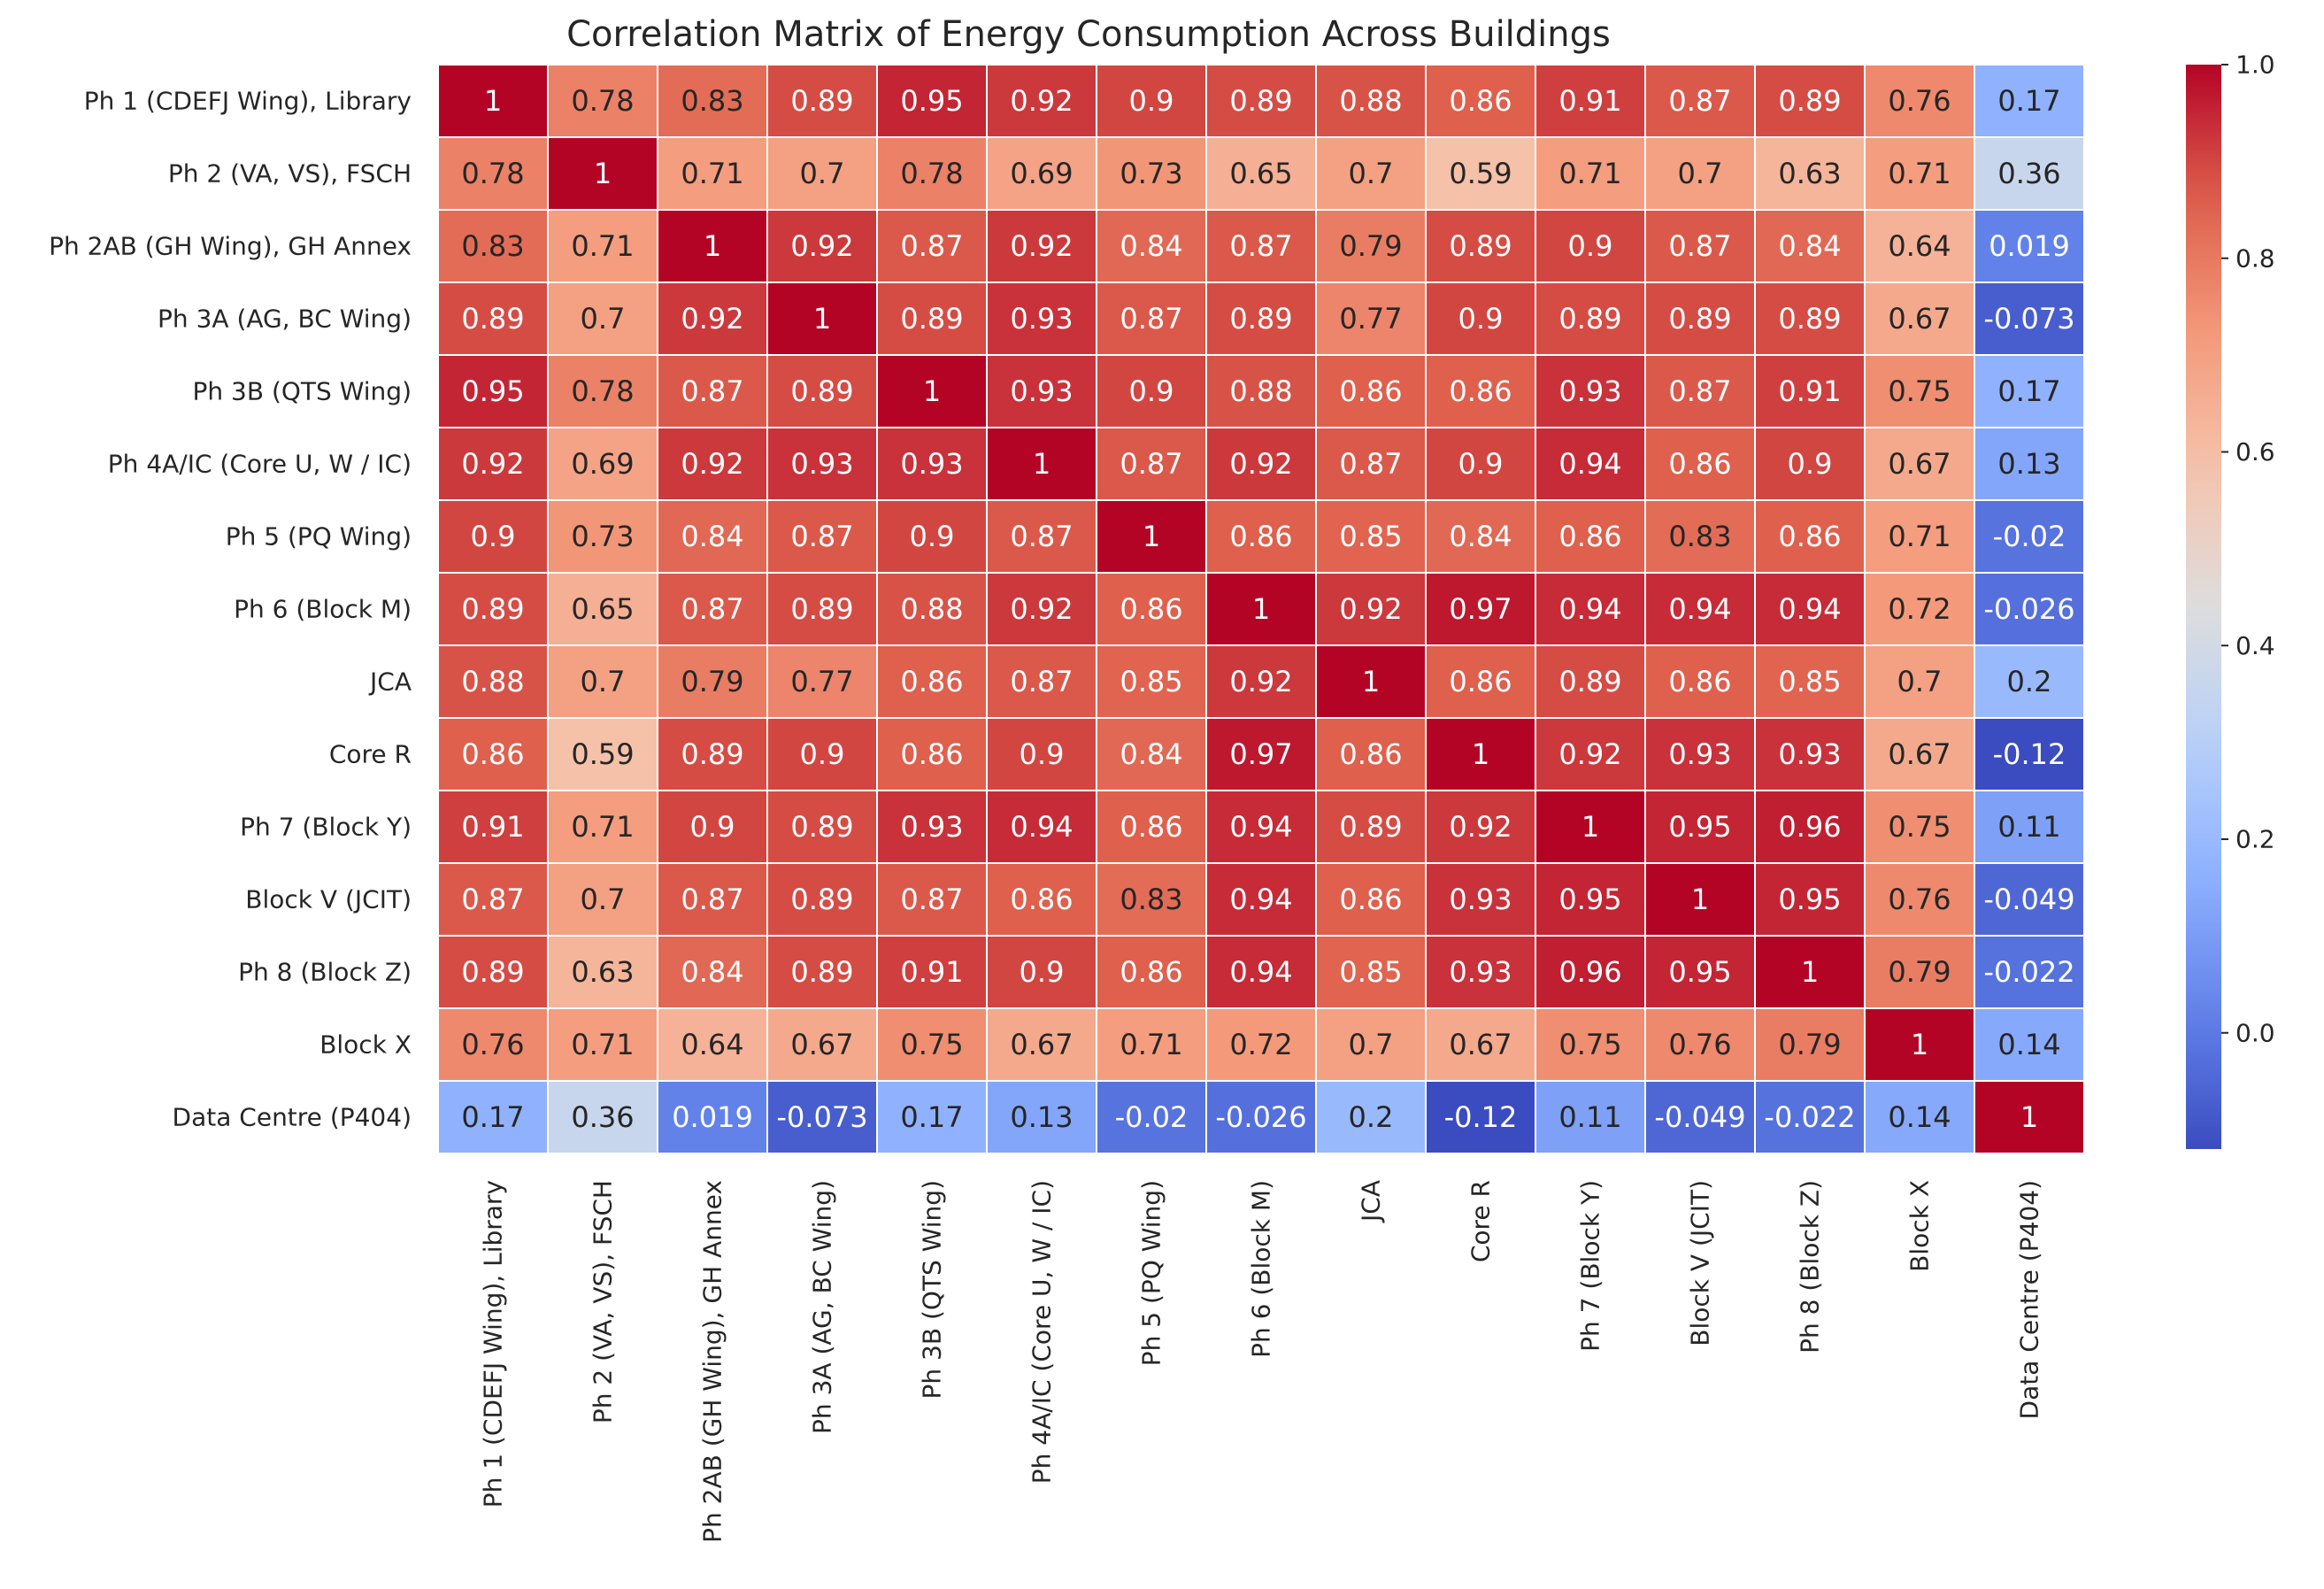 The width and height of the screenshot is (2324, 1589). Describe the element at coordinates (1260, 754) in the screenshot. I see `cell-value-label: 0.97` at that location.